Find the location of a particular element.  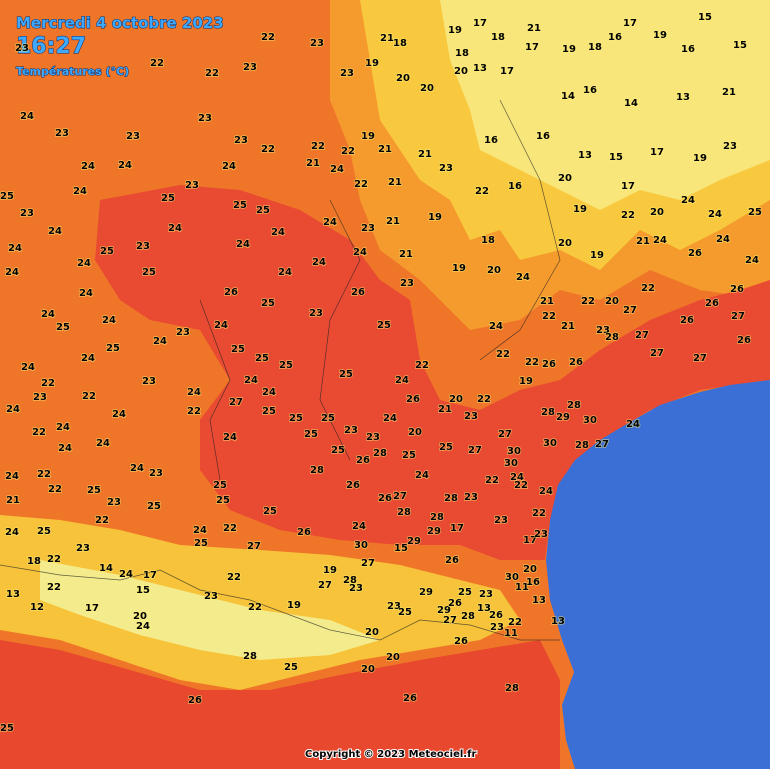

station-temperature: 13 is located at coordinates (558, 621).